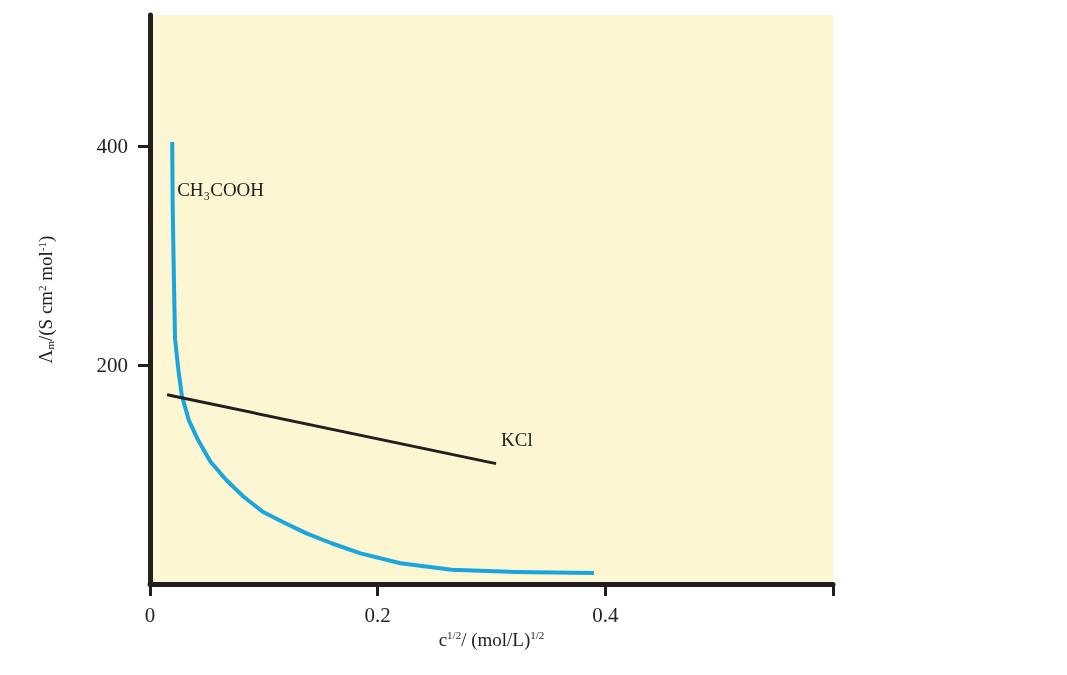  What do you see at coordinates (150, 614) in the screenshot?
I see `x-tick-label: 0` at bounding box center [150, 614].